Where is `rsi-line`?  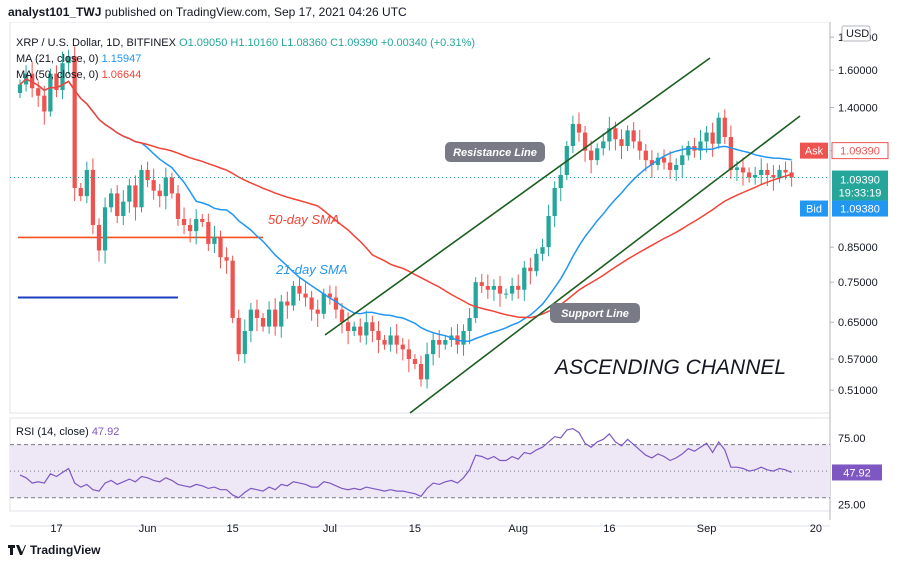
rsi-line is located at coordinates (405, 463).